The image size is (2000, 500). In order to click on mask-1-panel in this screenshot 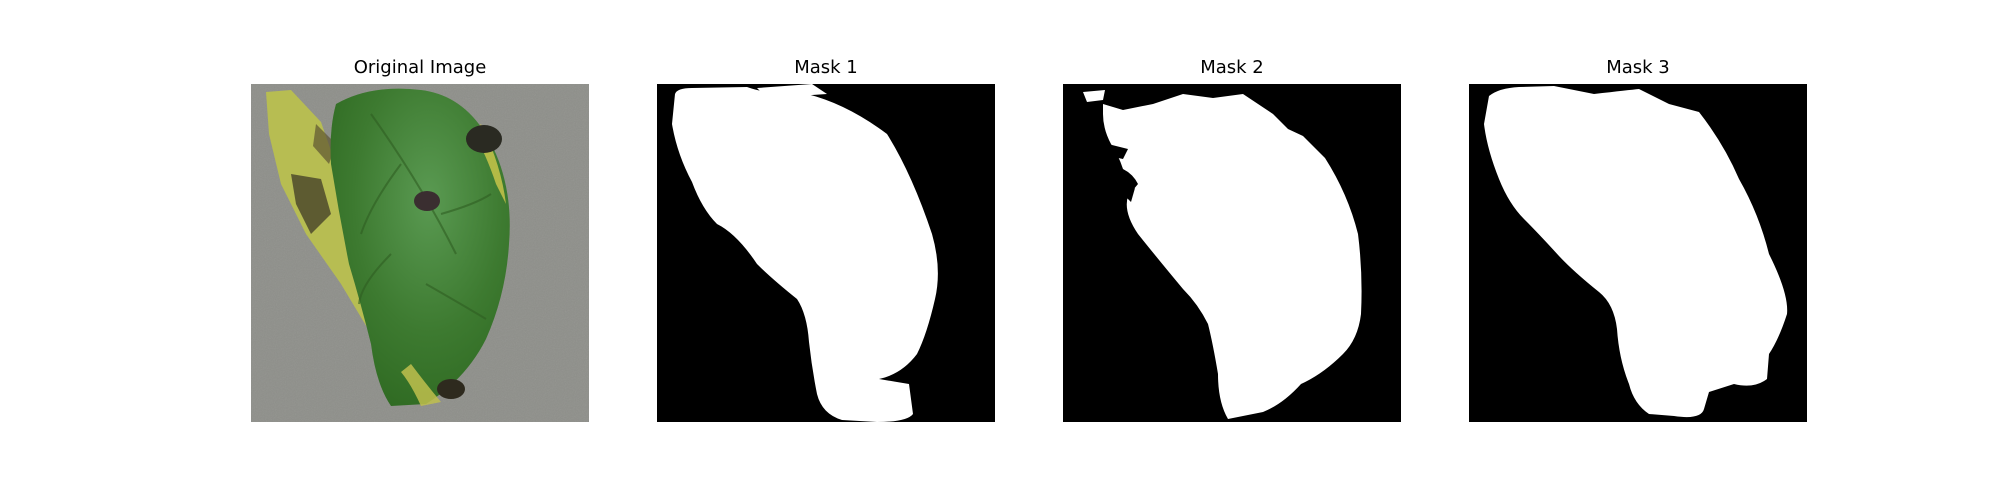, I will do `click(826, 253)`.